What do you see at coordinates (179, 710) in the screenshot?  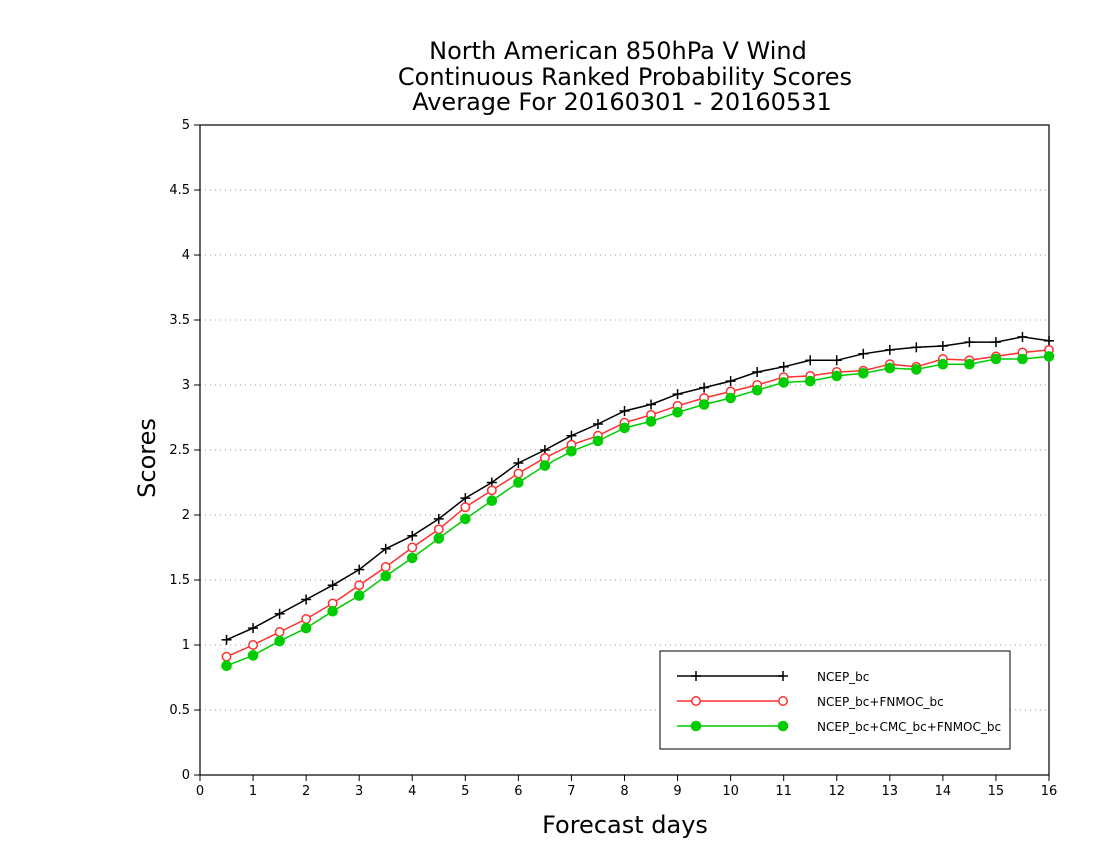 I see `y-tick-label: 0.5` at bounding box center [179, 710].